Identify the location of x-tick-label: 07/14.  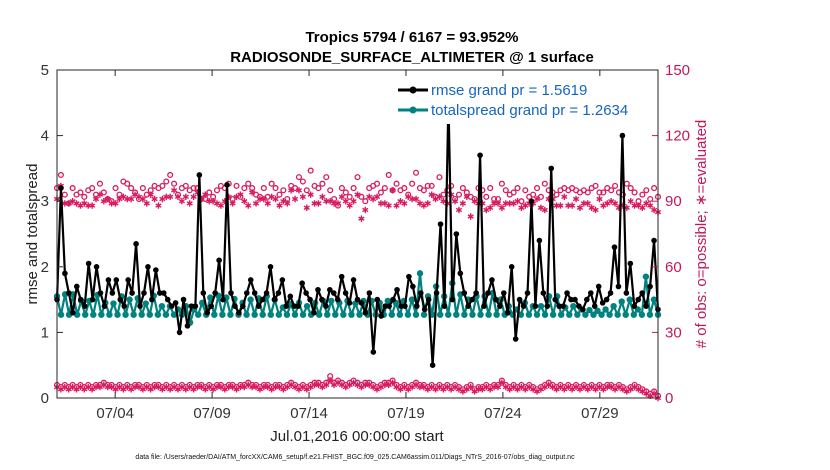
(309, 413).